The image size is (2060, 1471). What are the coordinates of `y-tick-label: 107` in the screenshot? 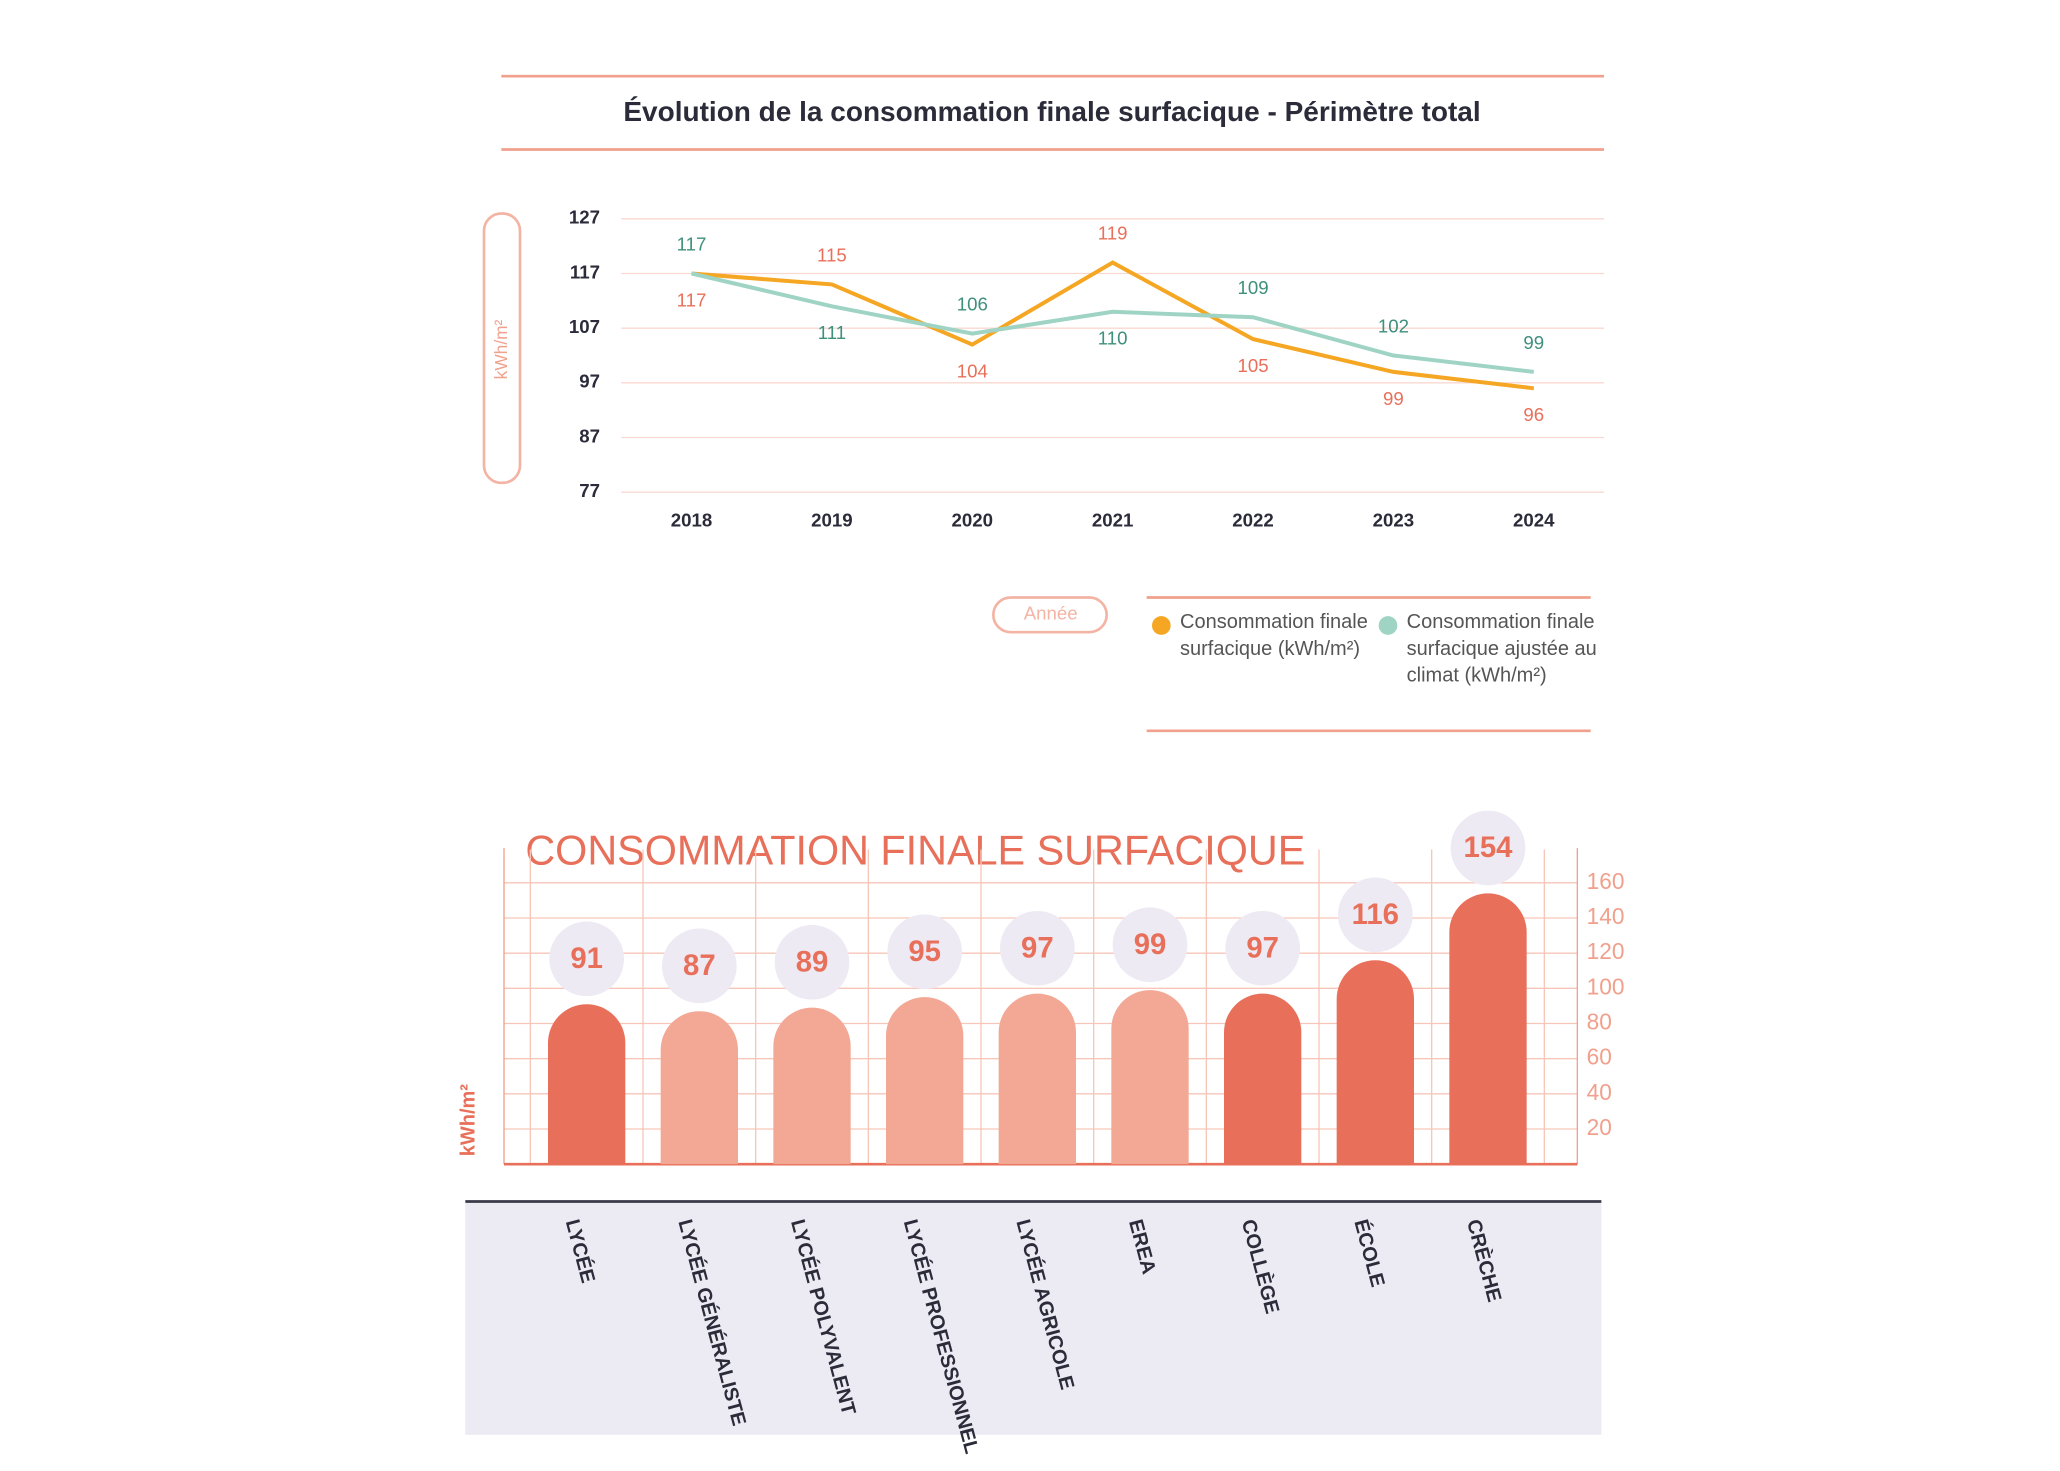 It's located at (584, 326).